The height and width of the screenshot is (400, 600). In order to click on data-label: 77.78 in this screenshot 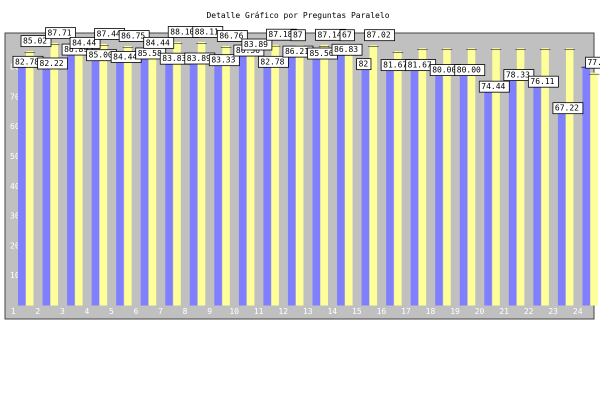, I will do `click(593, 62)`.